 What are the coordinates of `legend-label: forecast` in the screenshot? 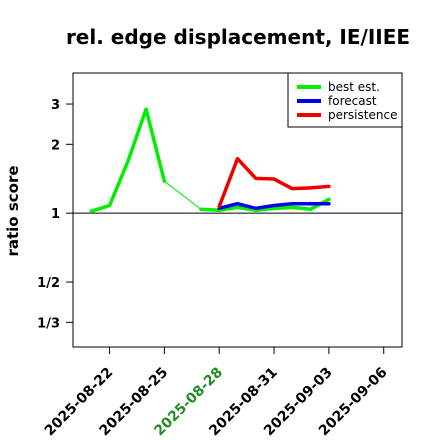 It's located at (352, 101).